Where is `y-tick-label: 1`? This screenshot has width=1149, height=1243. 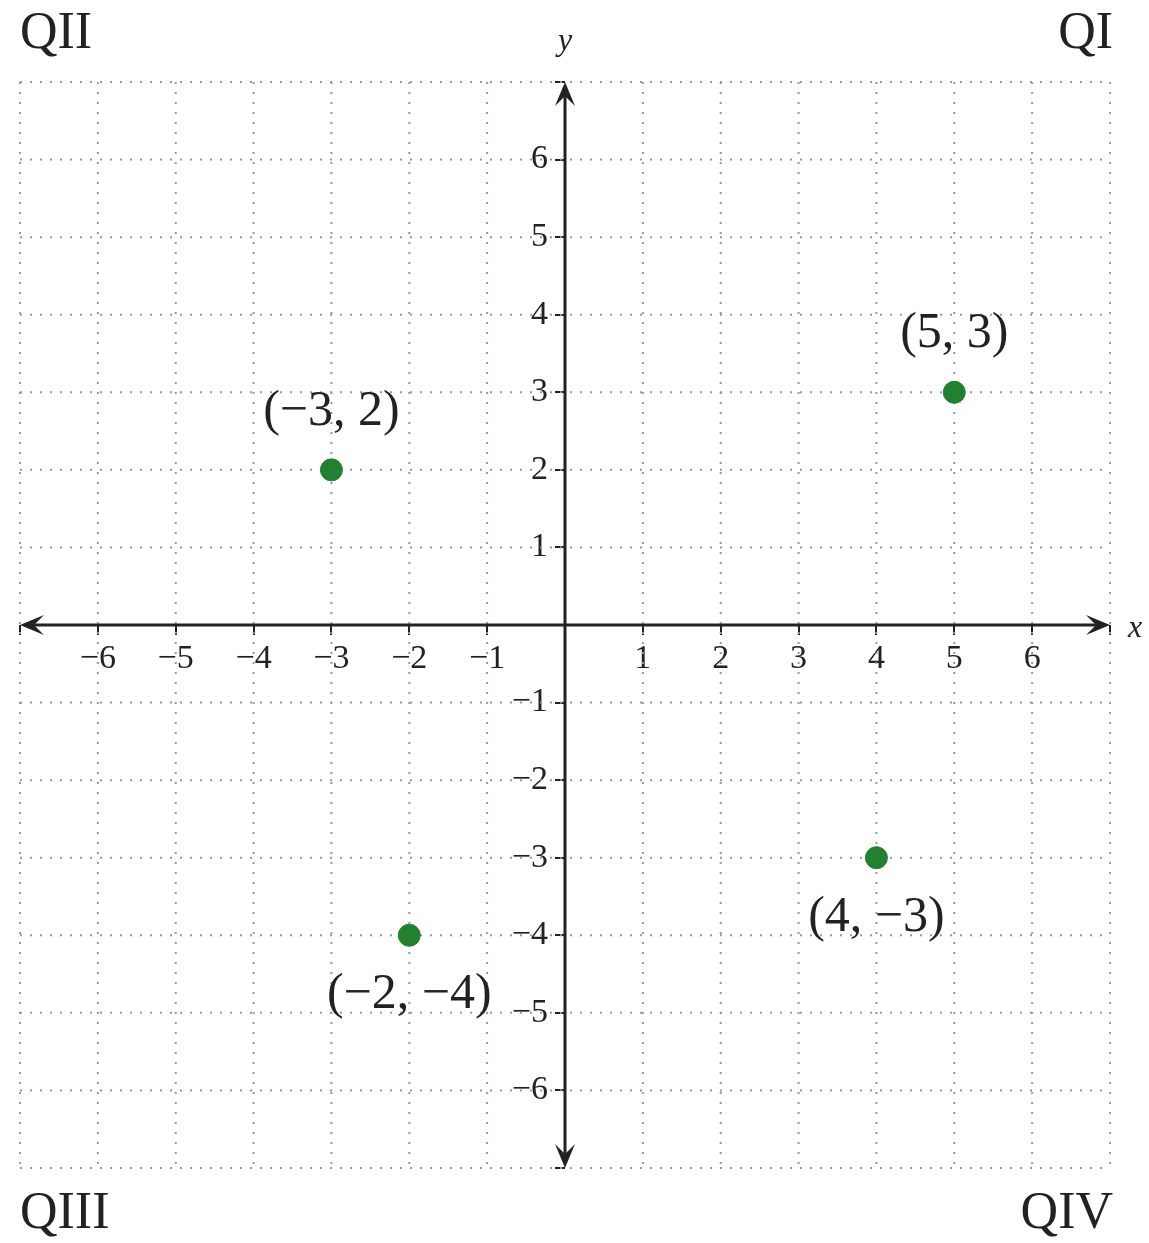
y-tick-label: 1 is located at coordinates (548, 545).